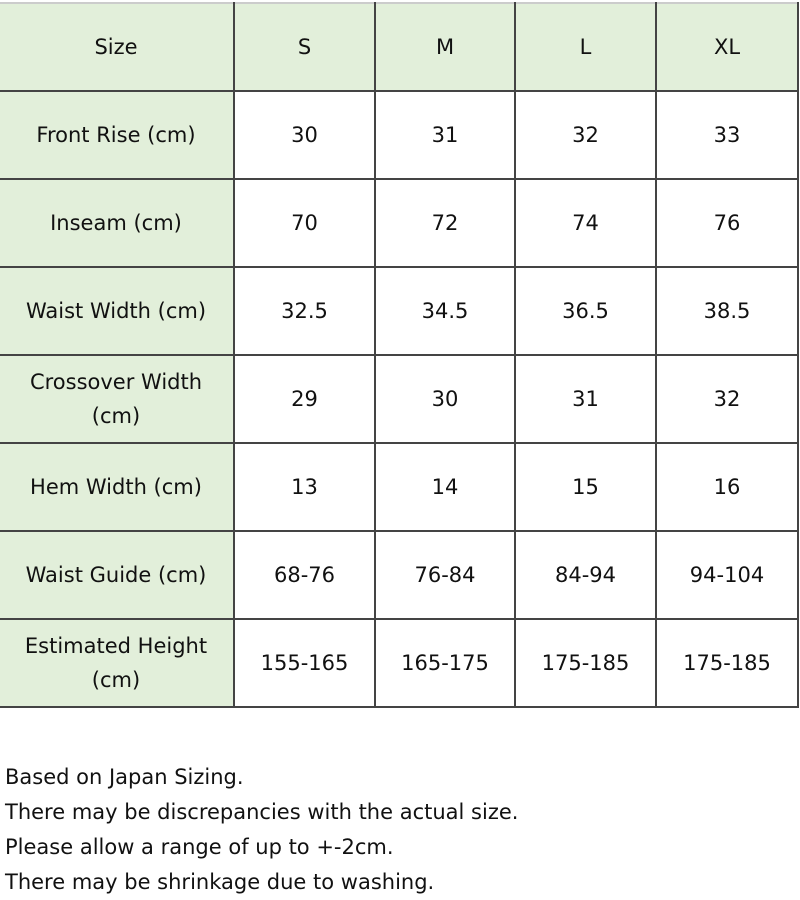  Describe the element at coordinates (304, 399) in the screenshot. I see `value-cell: 29` at that location.